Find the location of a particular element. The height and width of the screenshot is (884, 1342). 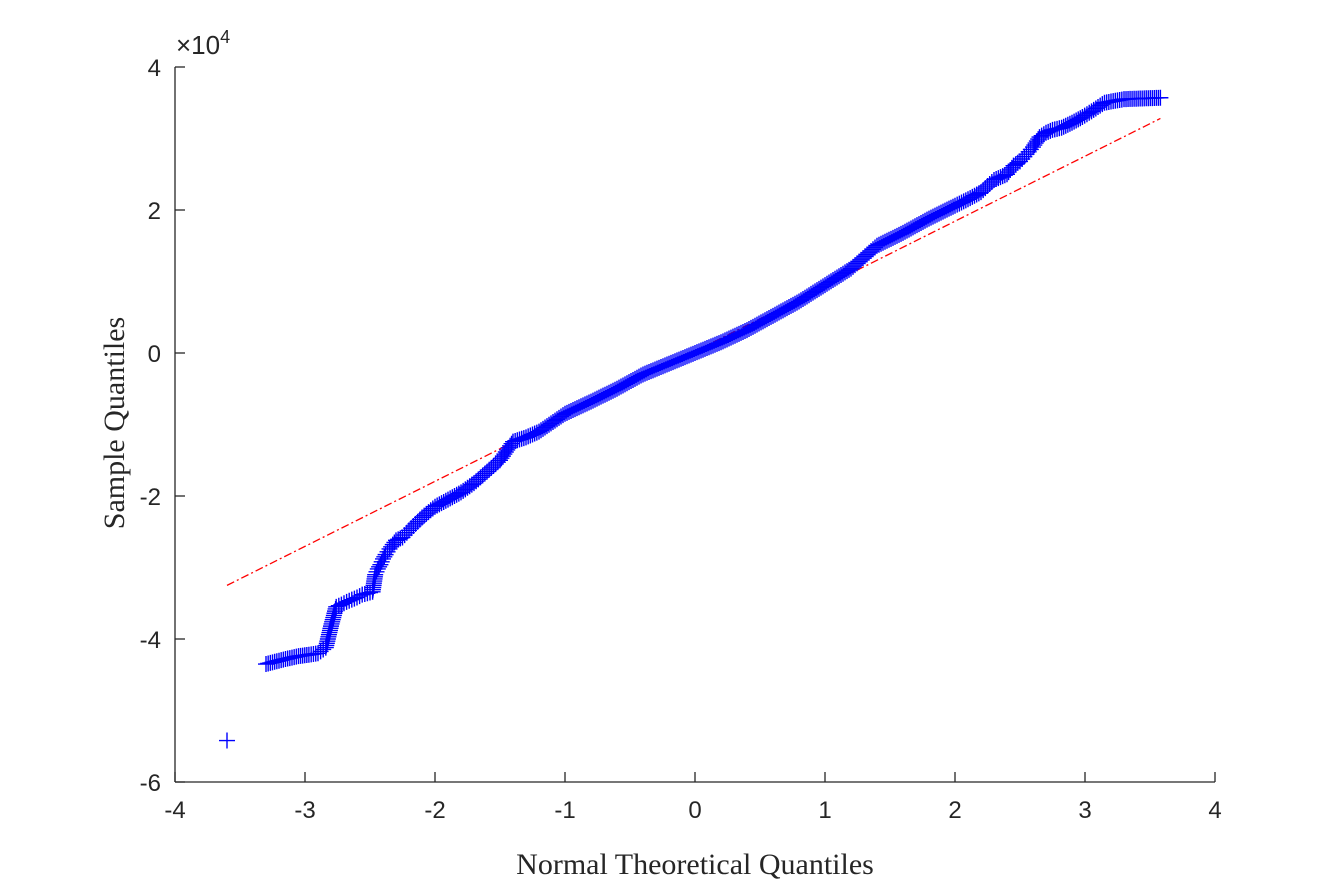

x-tick-label: 3 is located at coordinates (1084, 810).